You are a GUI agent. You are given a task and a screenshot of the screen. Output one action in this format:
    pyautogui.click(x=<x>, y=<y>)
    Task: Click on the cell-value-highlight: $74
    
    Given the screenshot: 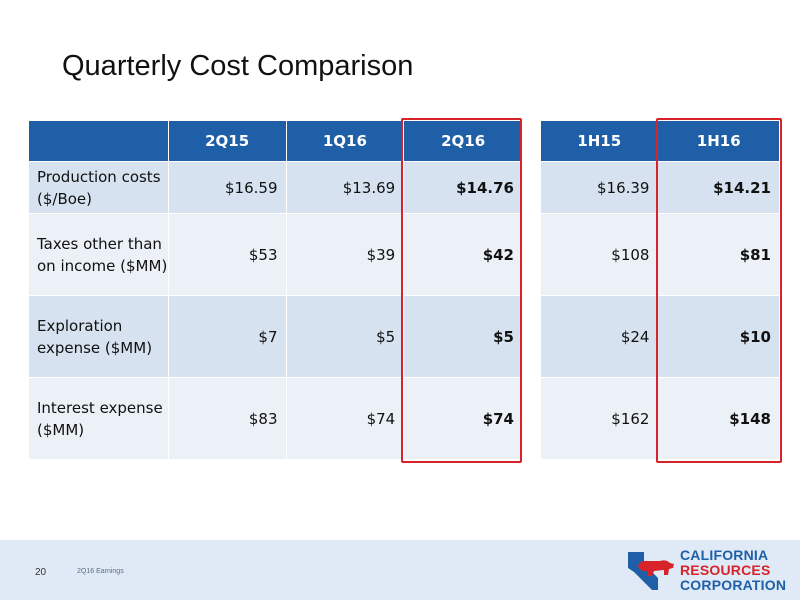 What is the action you would take?
    pyautogui.click(x=463, y=418)
    